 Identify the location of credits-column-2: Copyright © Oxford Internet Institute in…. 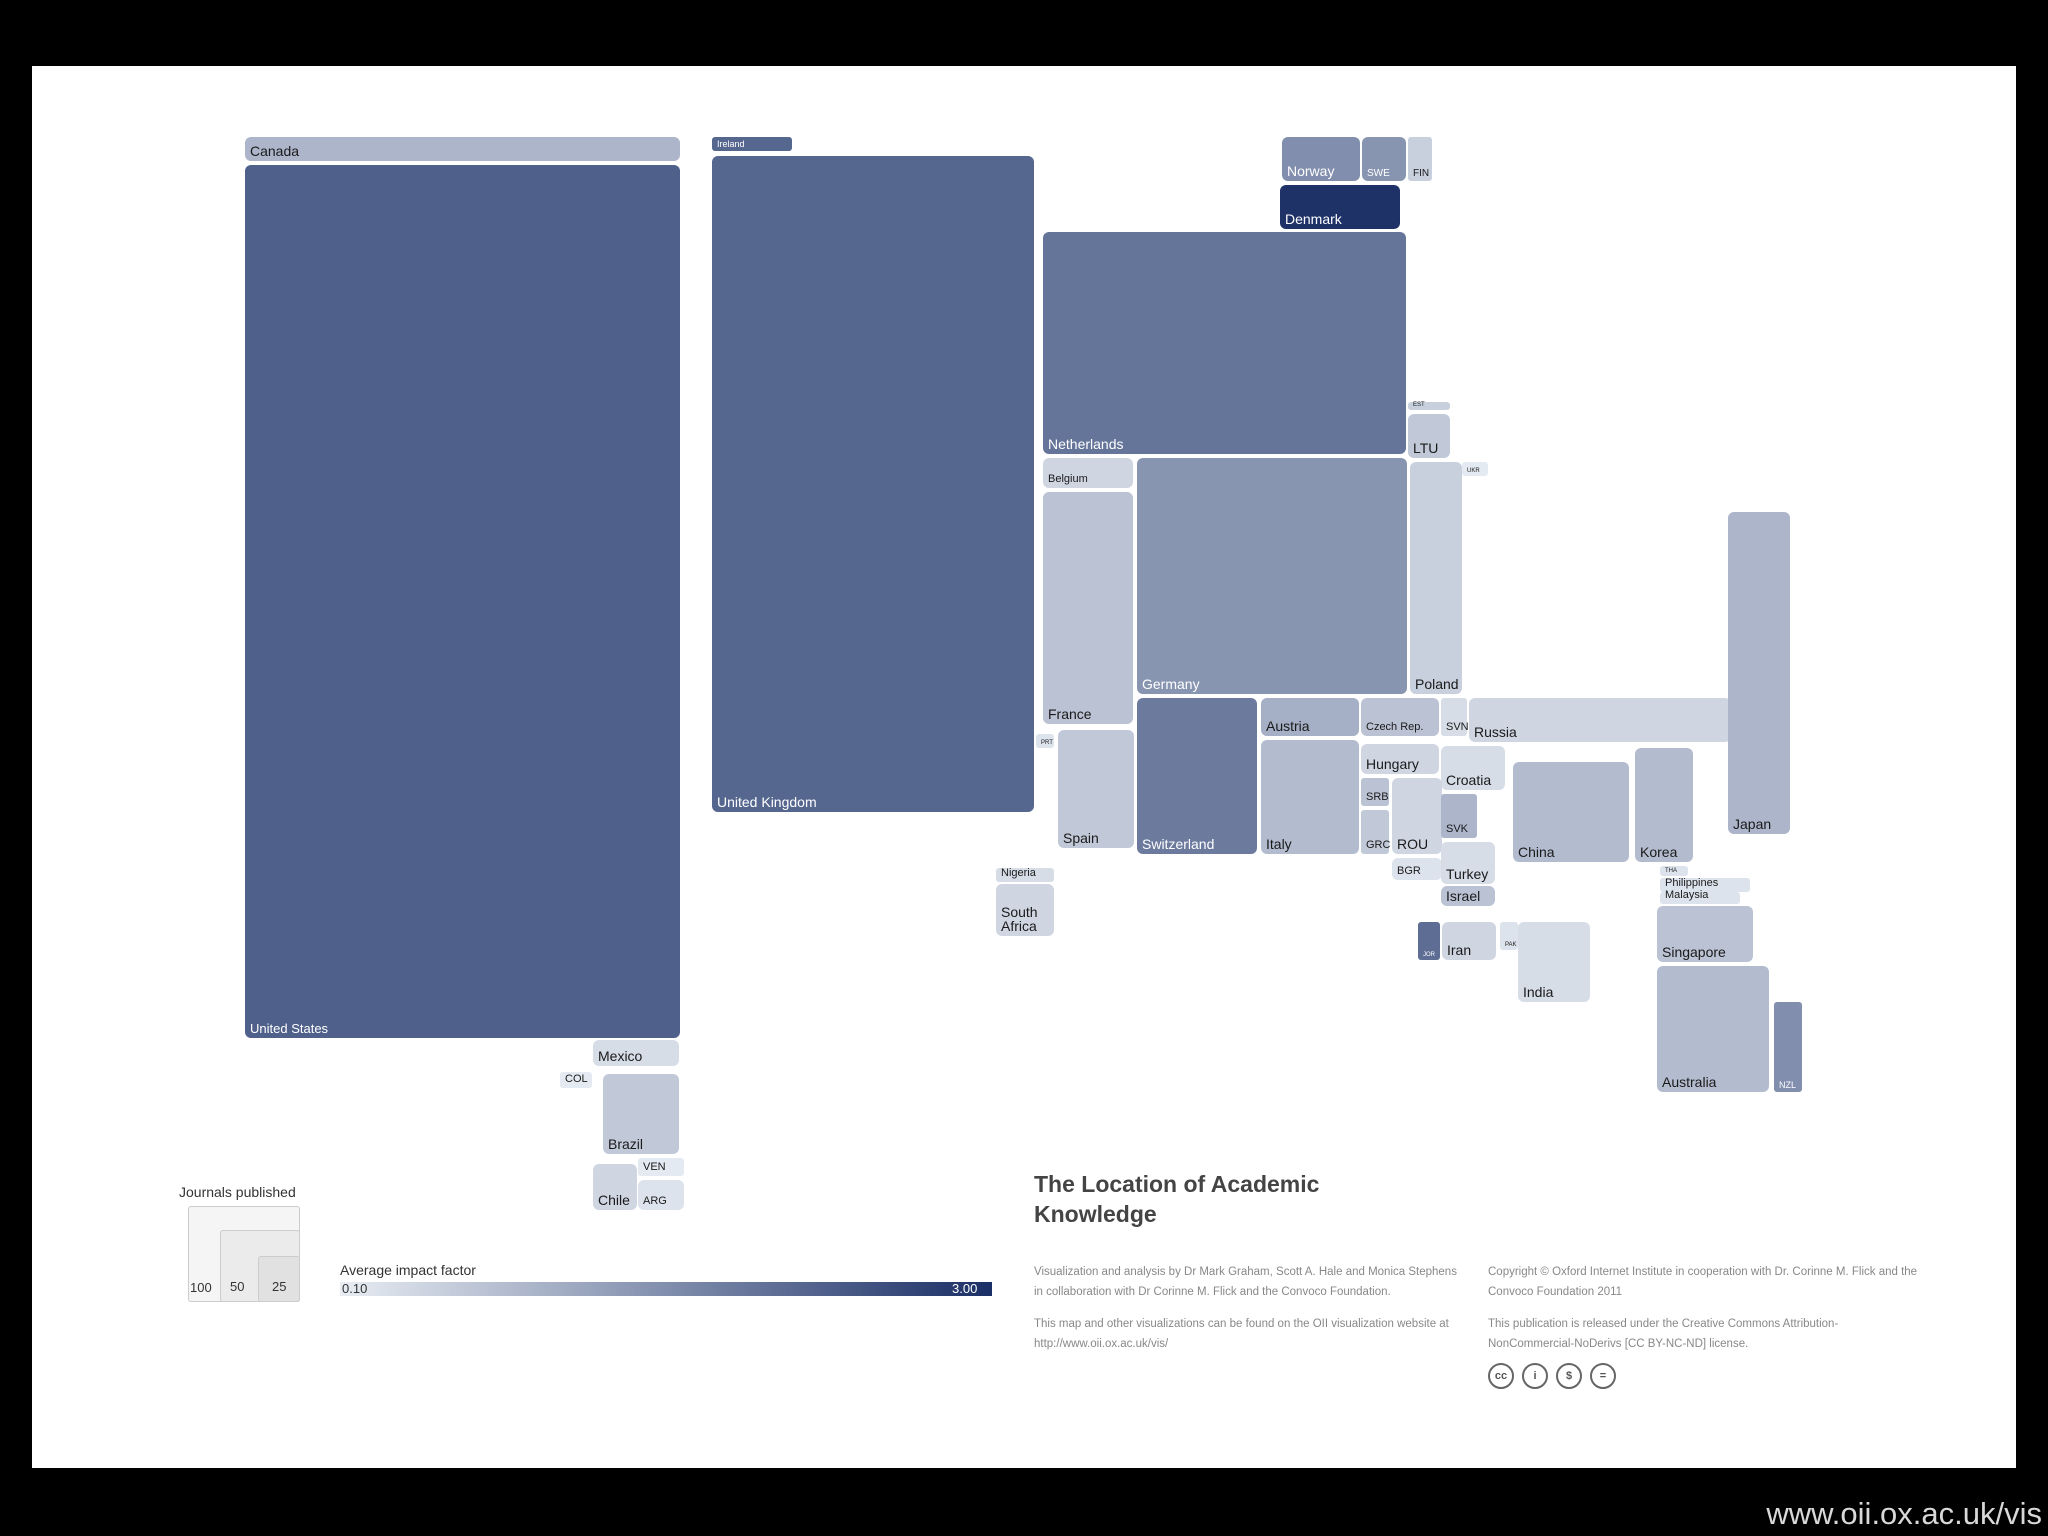
(1703, 1308).